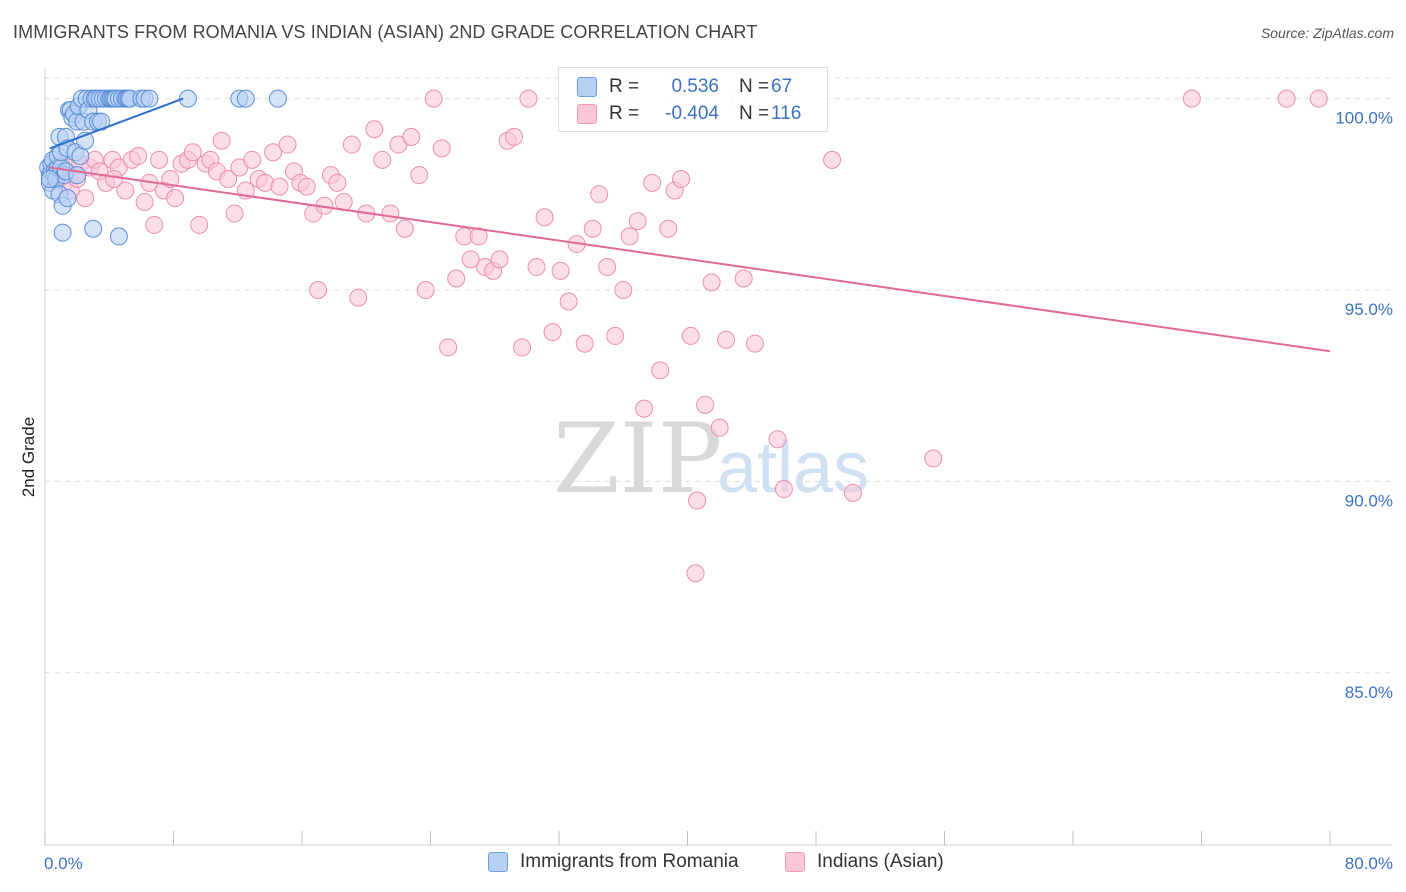 This screenshot has width=1406, height=892. Describe the element at coordinates (864, 862) in the screenshot. I see `legend-item-indians: Indians (Asian)` at that location.